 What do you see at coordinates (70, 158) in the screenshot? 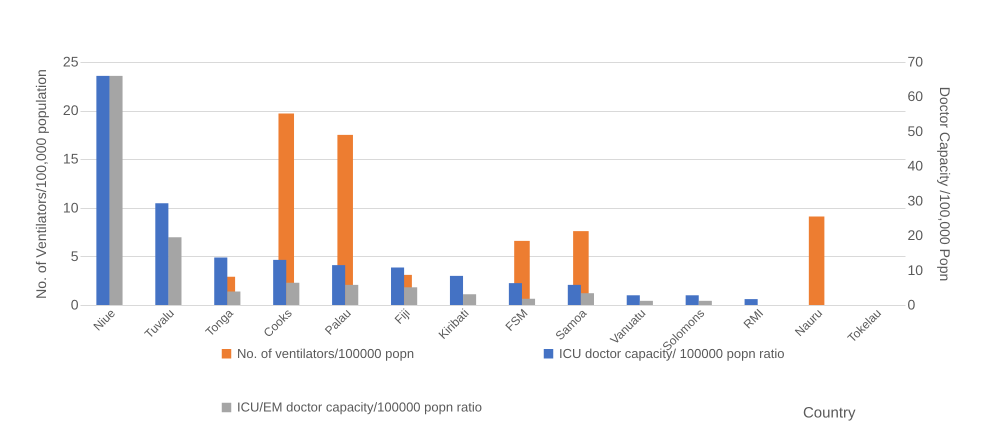
I see `y-tick-label: 15` at bounding box center [70, 158].